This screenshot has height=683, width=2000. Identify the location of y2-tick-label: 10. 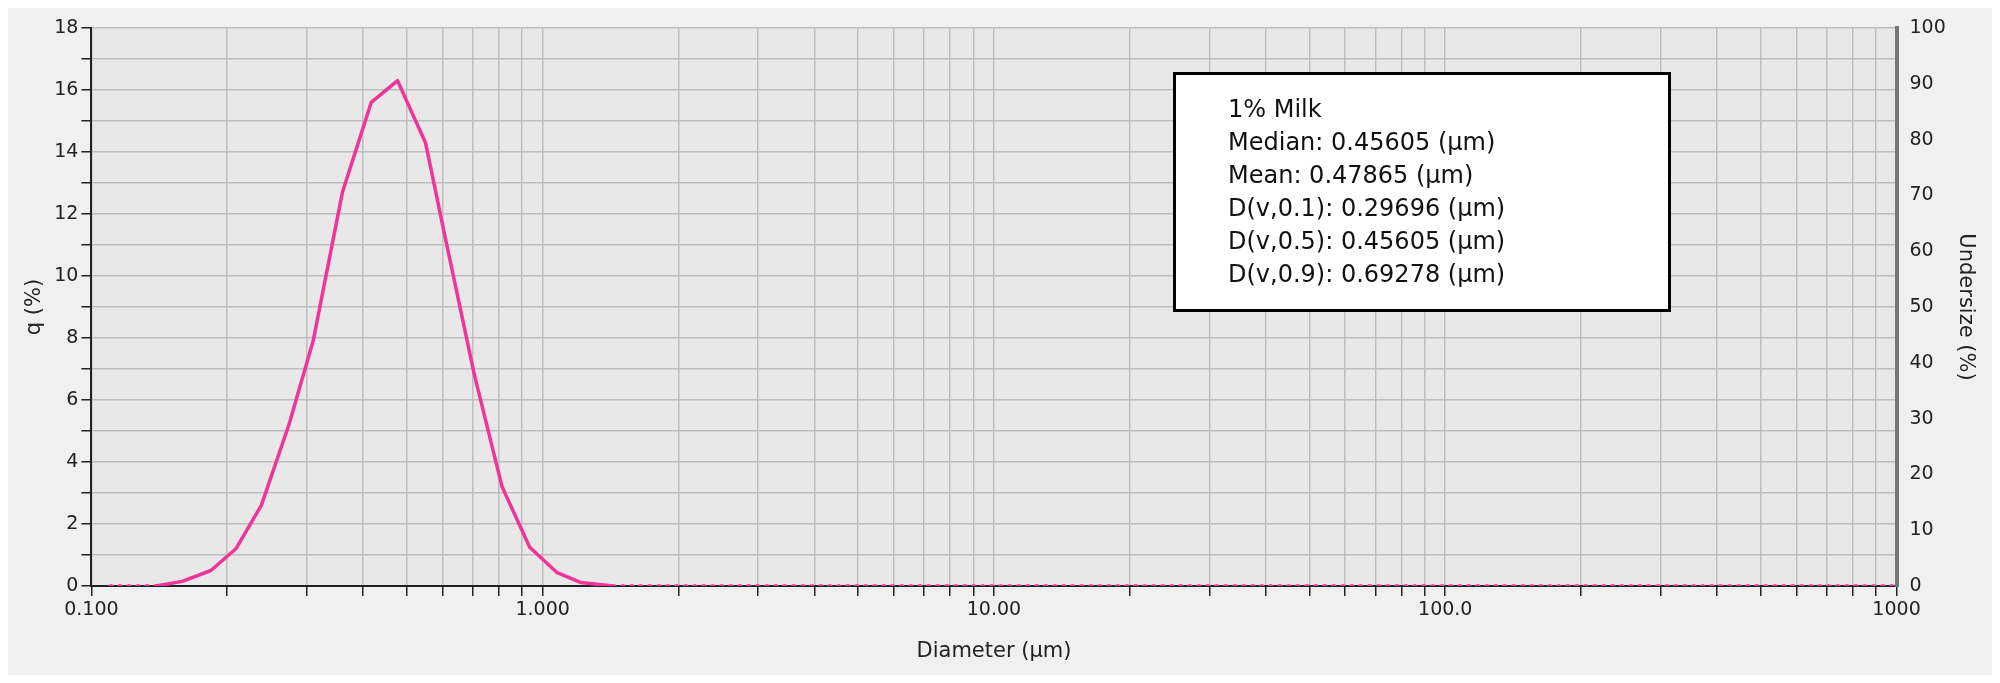
(1921, 528).